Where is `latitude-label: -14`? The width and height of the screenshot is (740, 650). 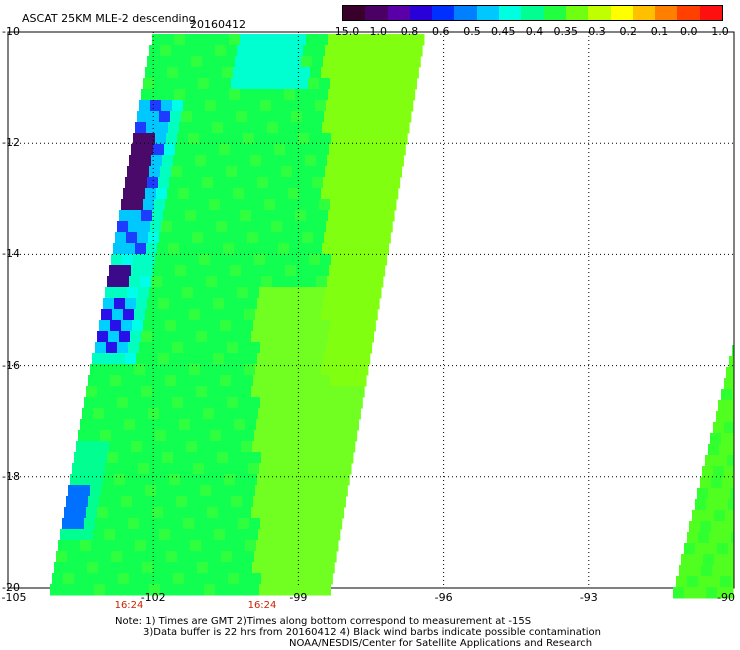 latitude-label: -14 is located at coordinates (11, 254).